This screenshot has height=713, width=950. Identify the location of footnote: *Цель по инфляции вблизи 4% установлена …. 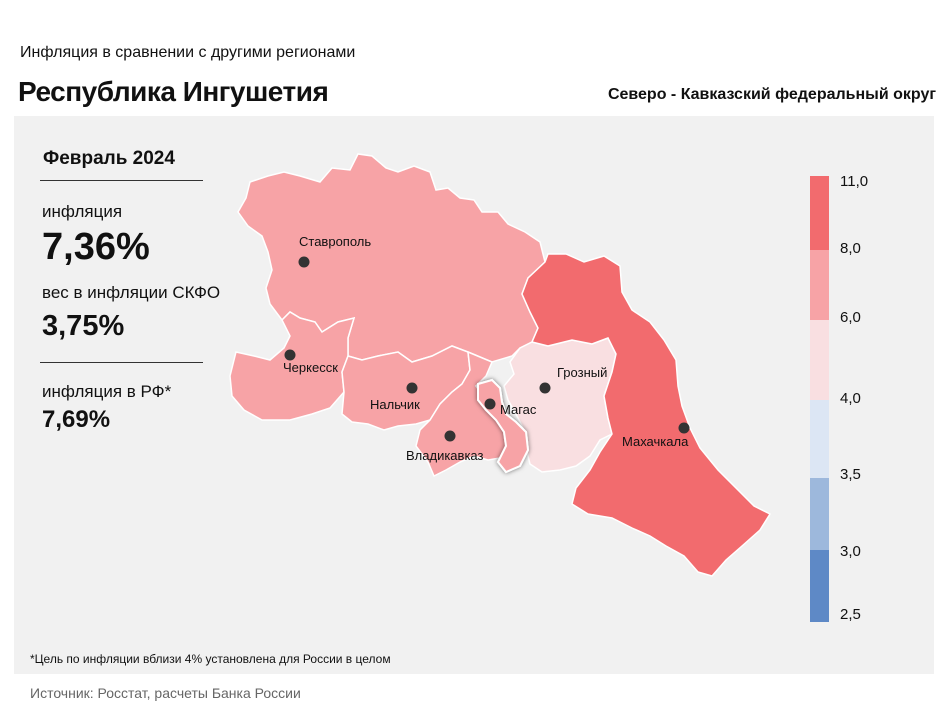
(210, 659).